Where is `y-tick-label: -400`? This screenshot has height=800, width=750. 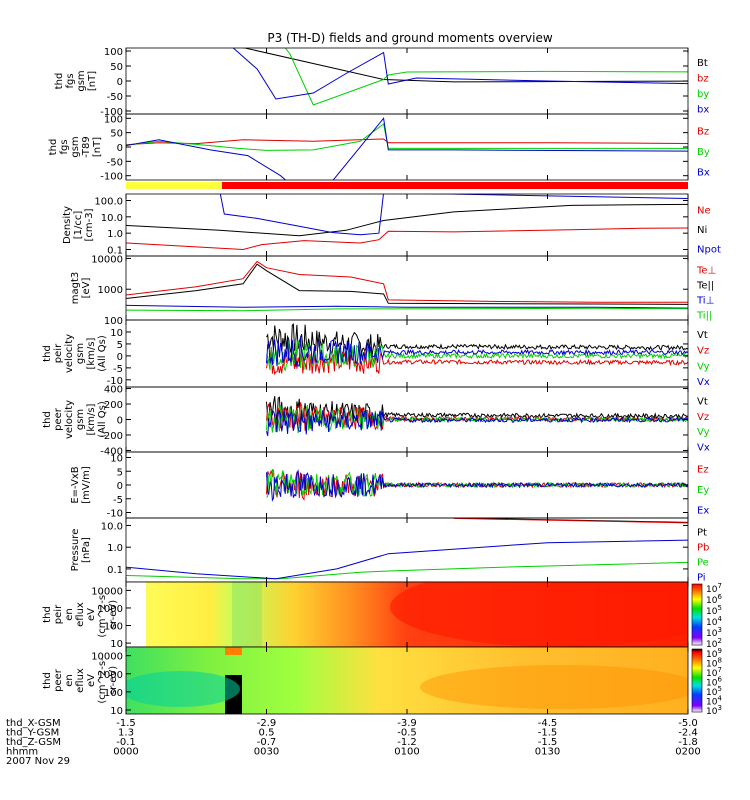
y-tick-label: -400 is located at coordinates (111, 451).